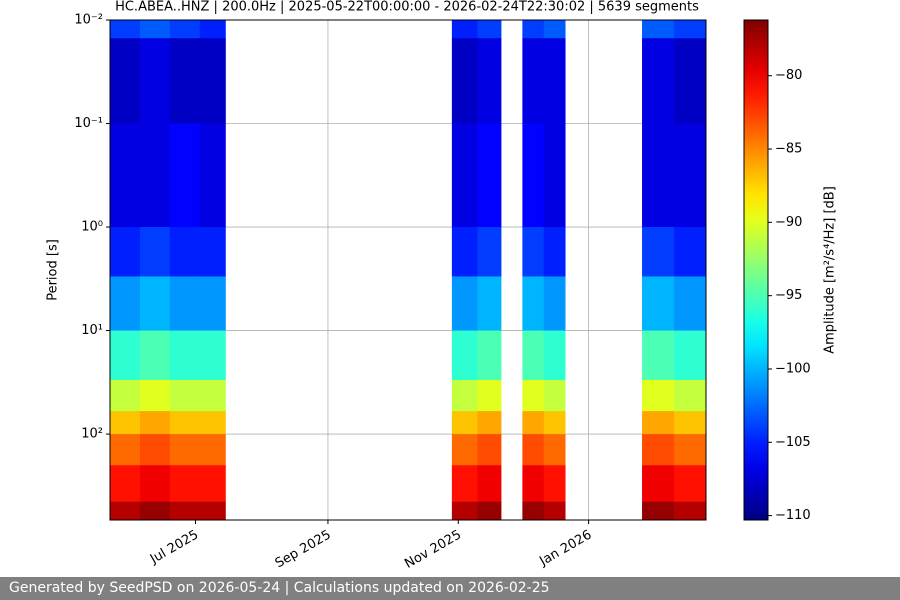  What do you see at coordinates (92, 227) in the screenshot?
I see `y-tick-label: 10⁰` at bounding box center [92, 227].